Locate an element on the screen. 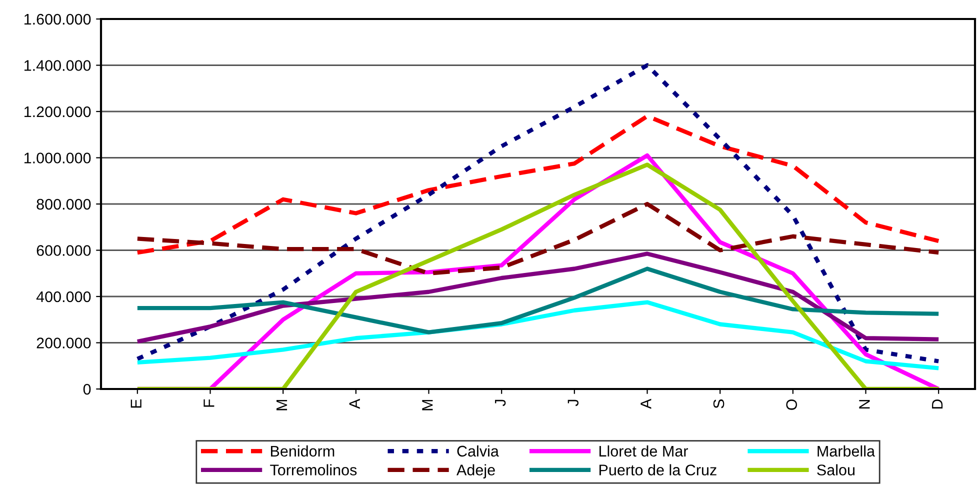  x-tick-label: F is located at coordinates (209, 403).